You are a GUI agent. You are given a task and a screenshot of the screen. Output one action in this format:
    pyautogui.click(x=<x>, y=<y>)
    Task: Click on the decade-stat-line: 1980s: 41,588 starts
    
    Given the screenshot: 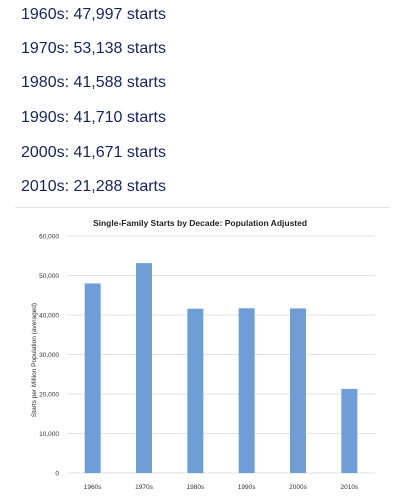 What is the action you would take?
    pyautogui.click(x=93, y=83)
    